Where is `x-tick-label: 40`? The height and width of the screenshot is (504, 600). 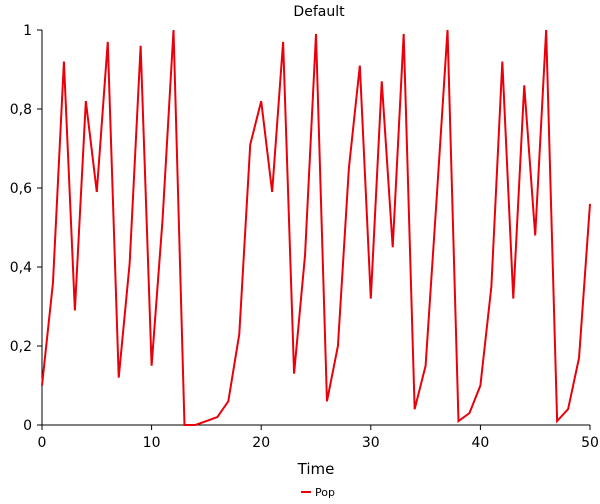 x-tick-label: 40 is located at coordinates (480, 443).